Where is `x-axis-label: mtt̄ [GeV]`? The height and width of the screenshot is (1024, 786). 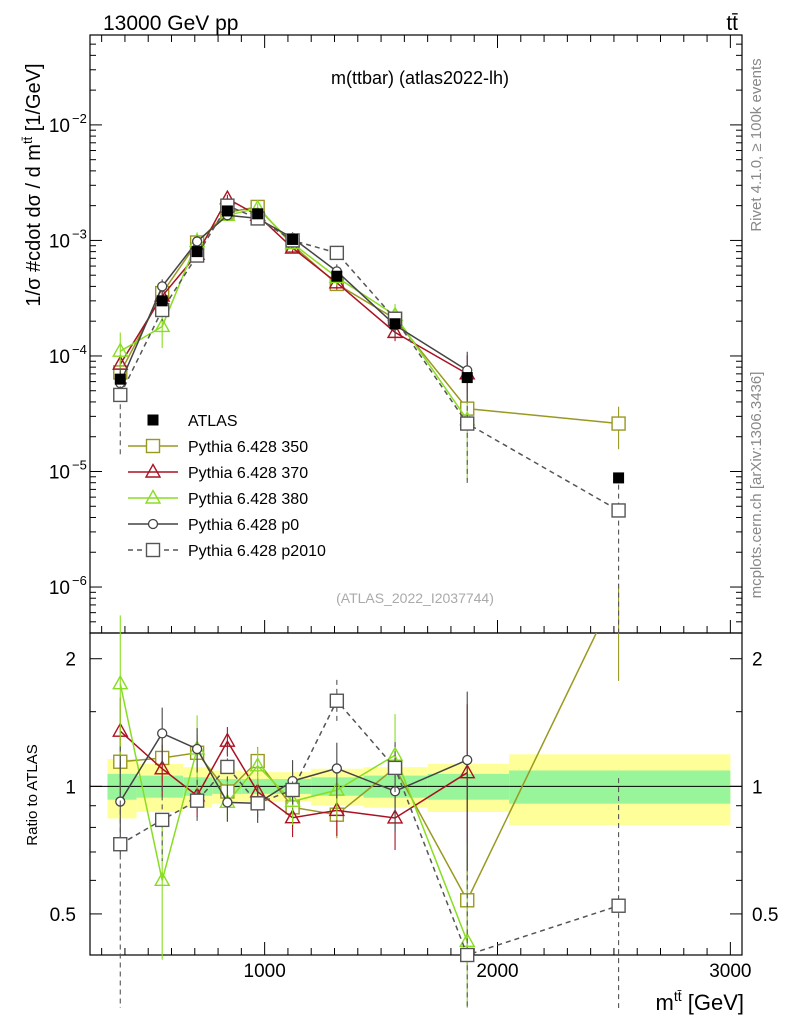
x-axis-label: mtt̄ [GeV] is located at coordinates (700, 1001).